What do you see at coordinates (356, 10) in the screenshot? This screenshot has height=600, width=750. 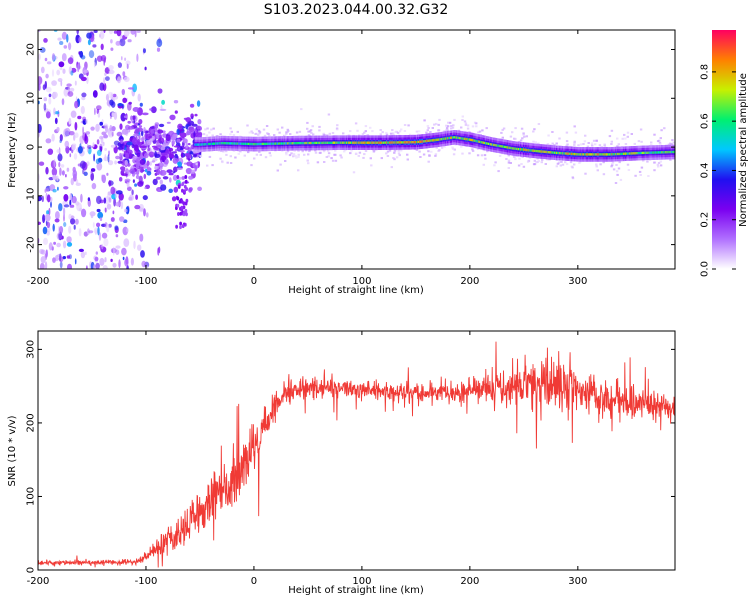 I see `chart-title: S103.2023.044.00.32.G32` at bounding box center [356, 10].